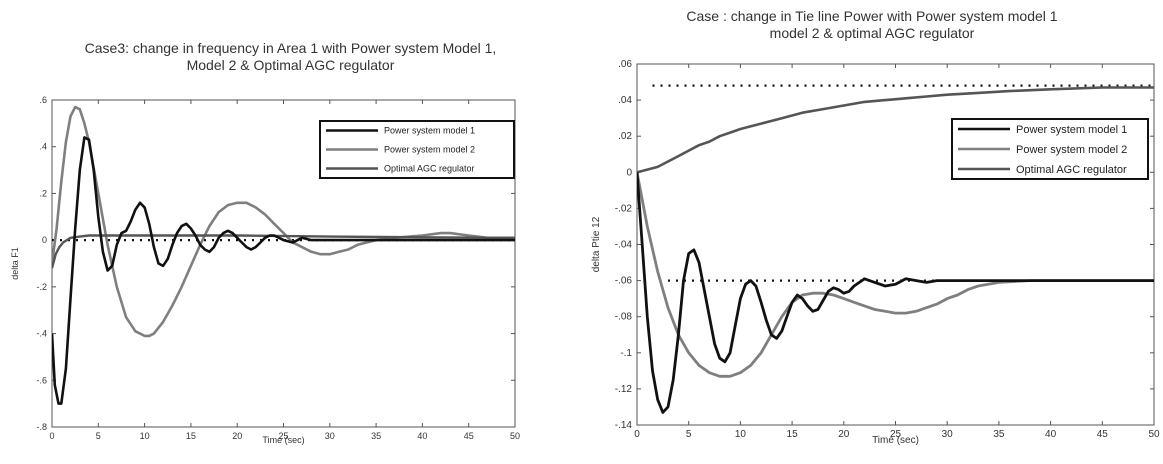 The image size is (1163, 464). What do you see at coordinates (624, 389) in the screenshot?
I see `y-tick-label: -.12` at bounding box center [624, 389].